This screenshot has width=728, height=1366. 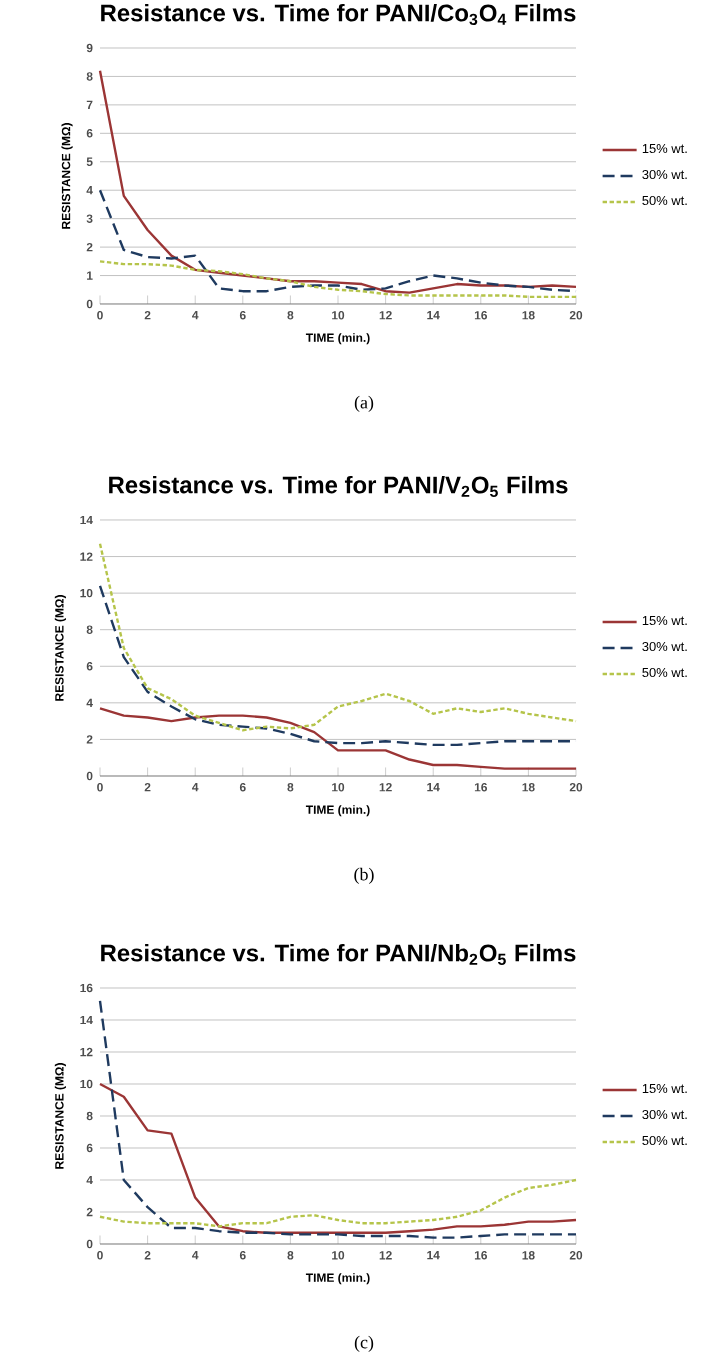 I want to click on text: (a), so click(x=364, y=404).